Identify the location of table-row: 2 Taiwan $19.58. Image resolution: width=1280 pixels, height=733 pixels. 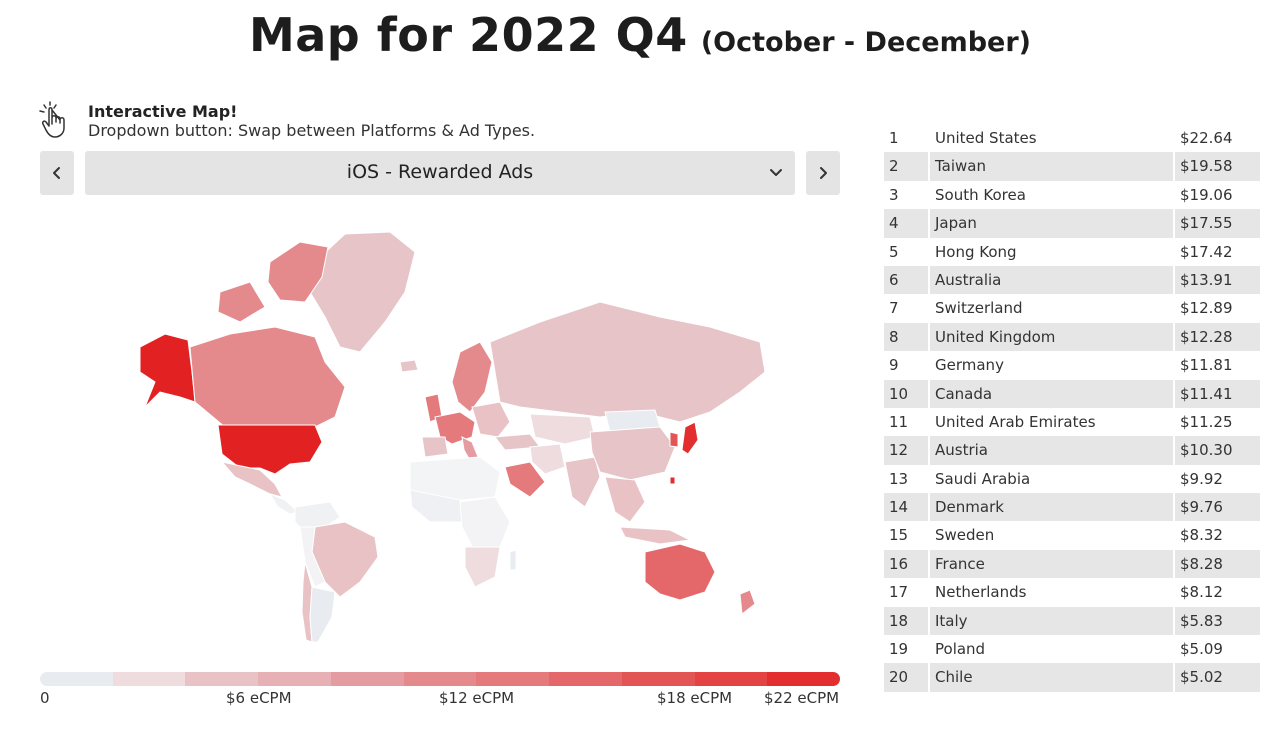
(1072, 166).